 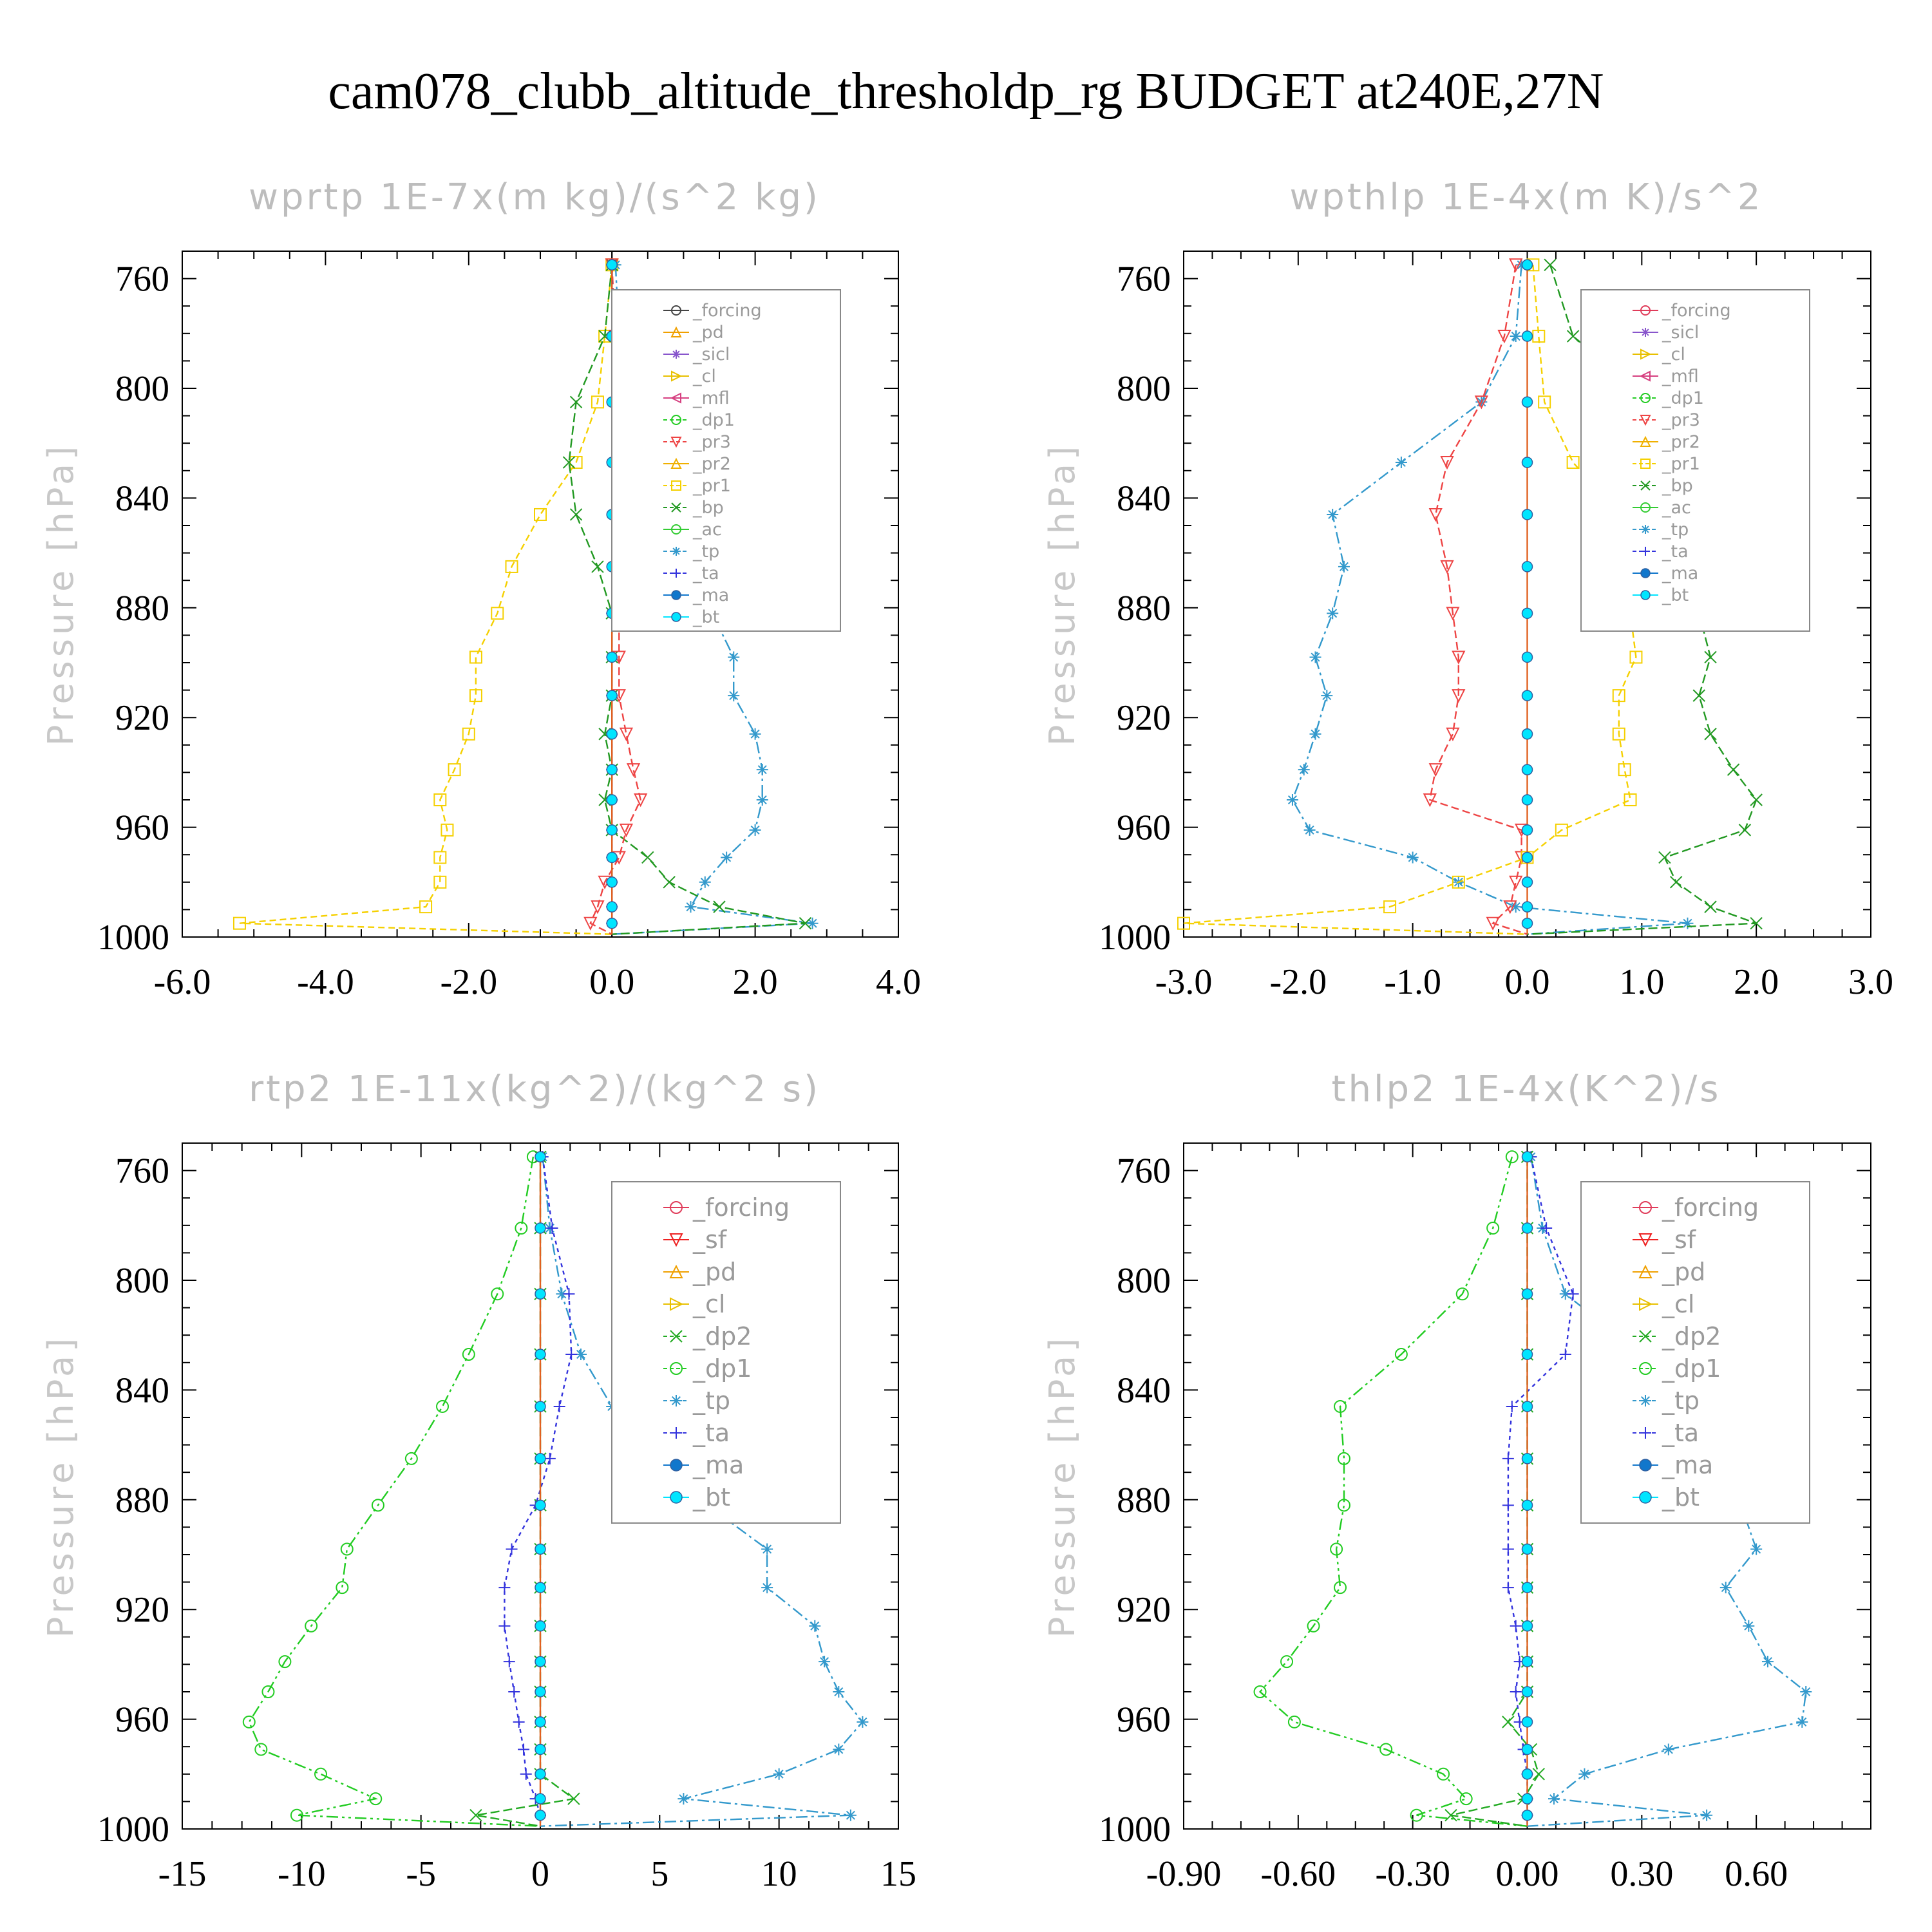 I want to click on x-tick-label: 2.0, so click(x=755, y=982).